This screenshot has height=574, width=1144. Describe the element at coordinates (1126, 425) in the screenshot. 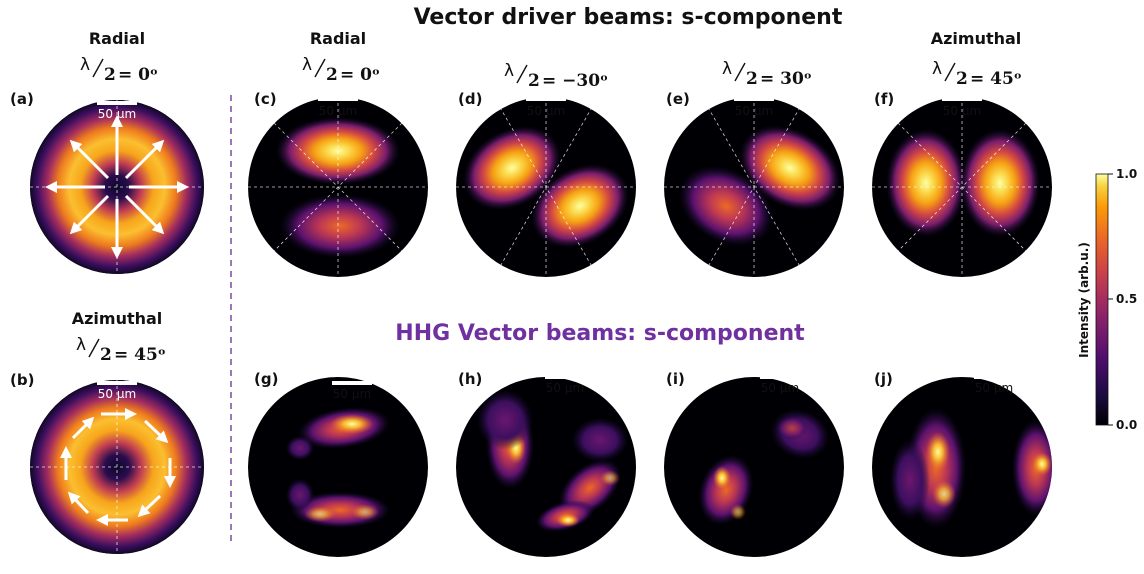

I see `colorbar-tick-min: 0.0` at that location.